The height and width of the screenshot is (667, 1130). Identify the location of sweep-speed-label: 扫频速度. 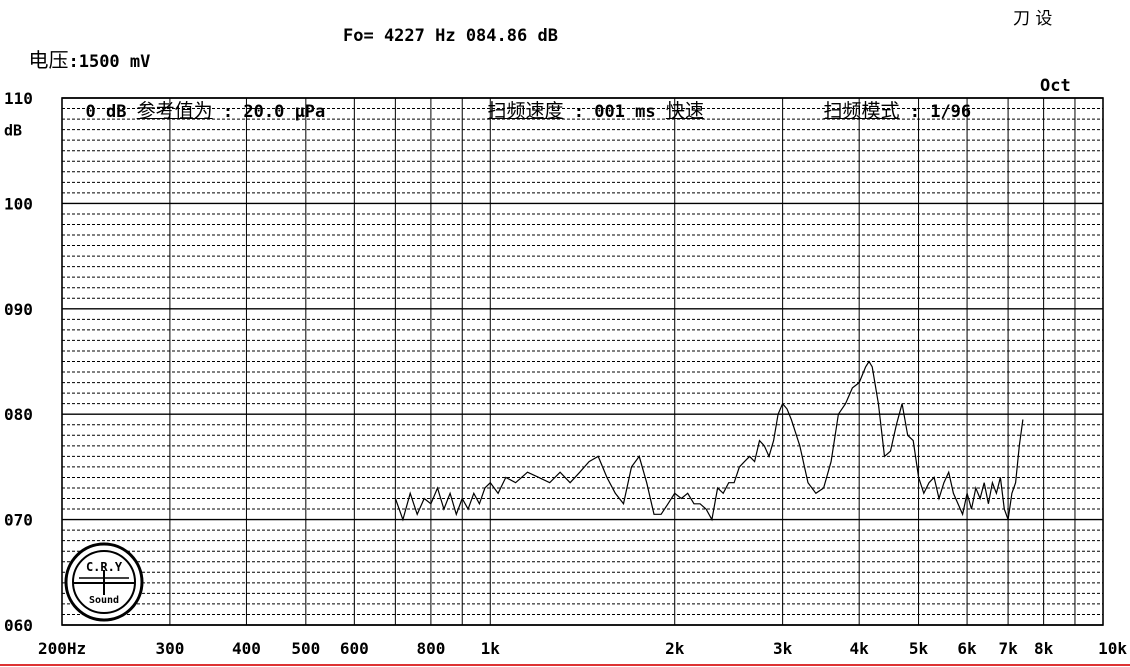
(525, 111).